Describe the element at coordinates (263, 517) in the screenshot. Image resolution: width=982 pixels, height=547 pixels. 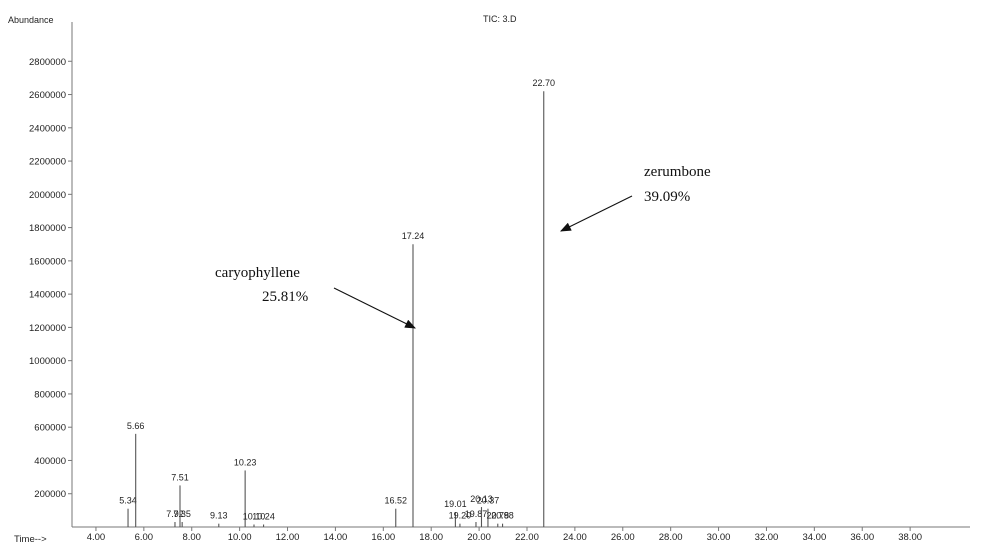
I see `peak-label: 10.24` at that location.